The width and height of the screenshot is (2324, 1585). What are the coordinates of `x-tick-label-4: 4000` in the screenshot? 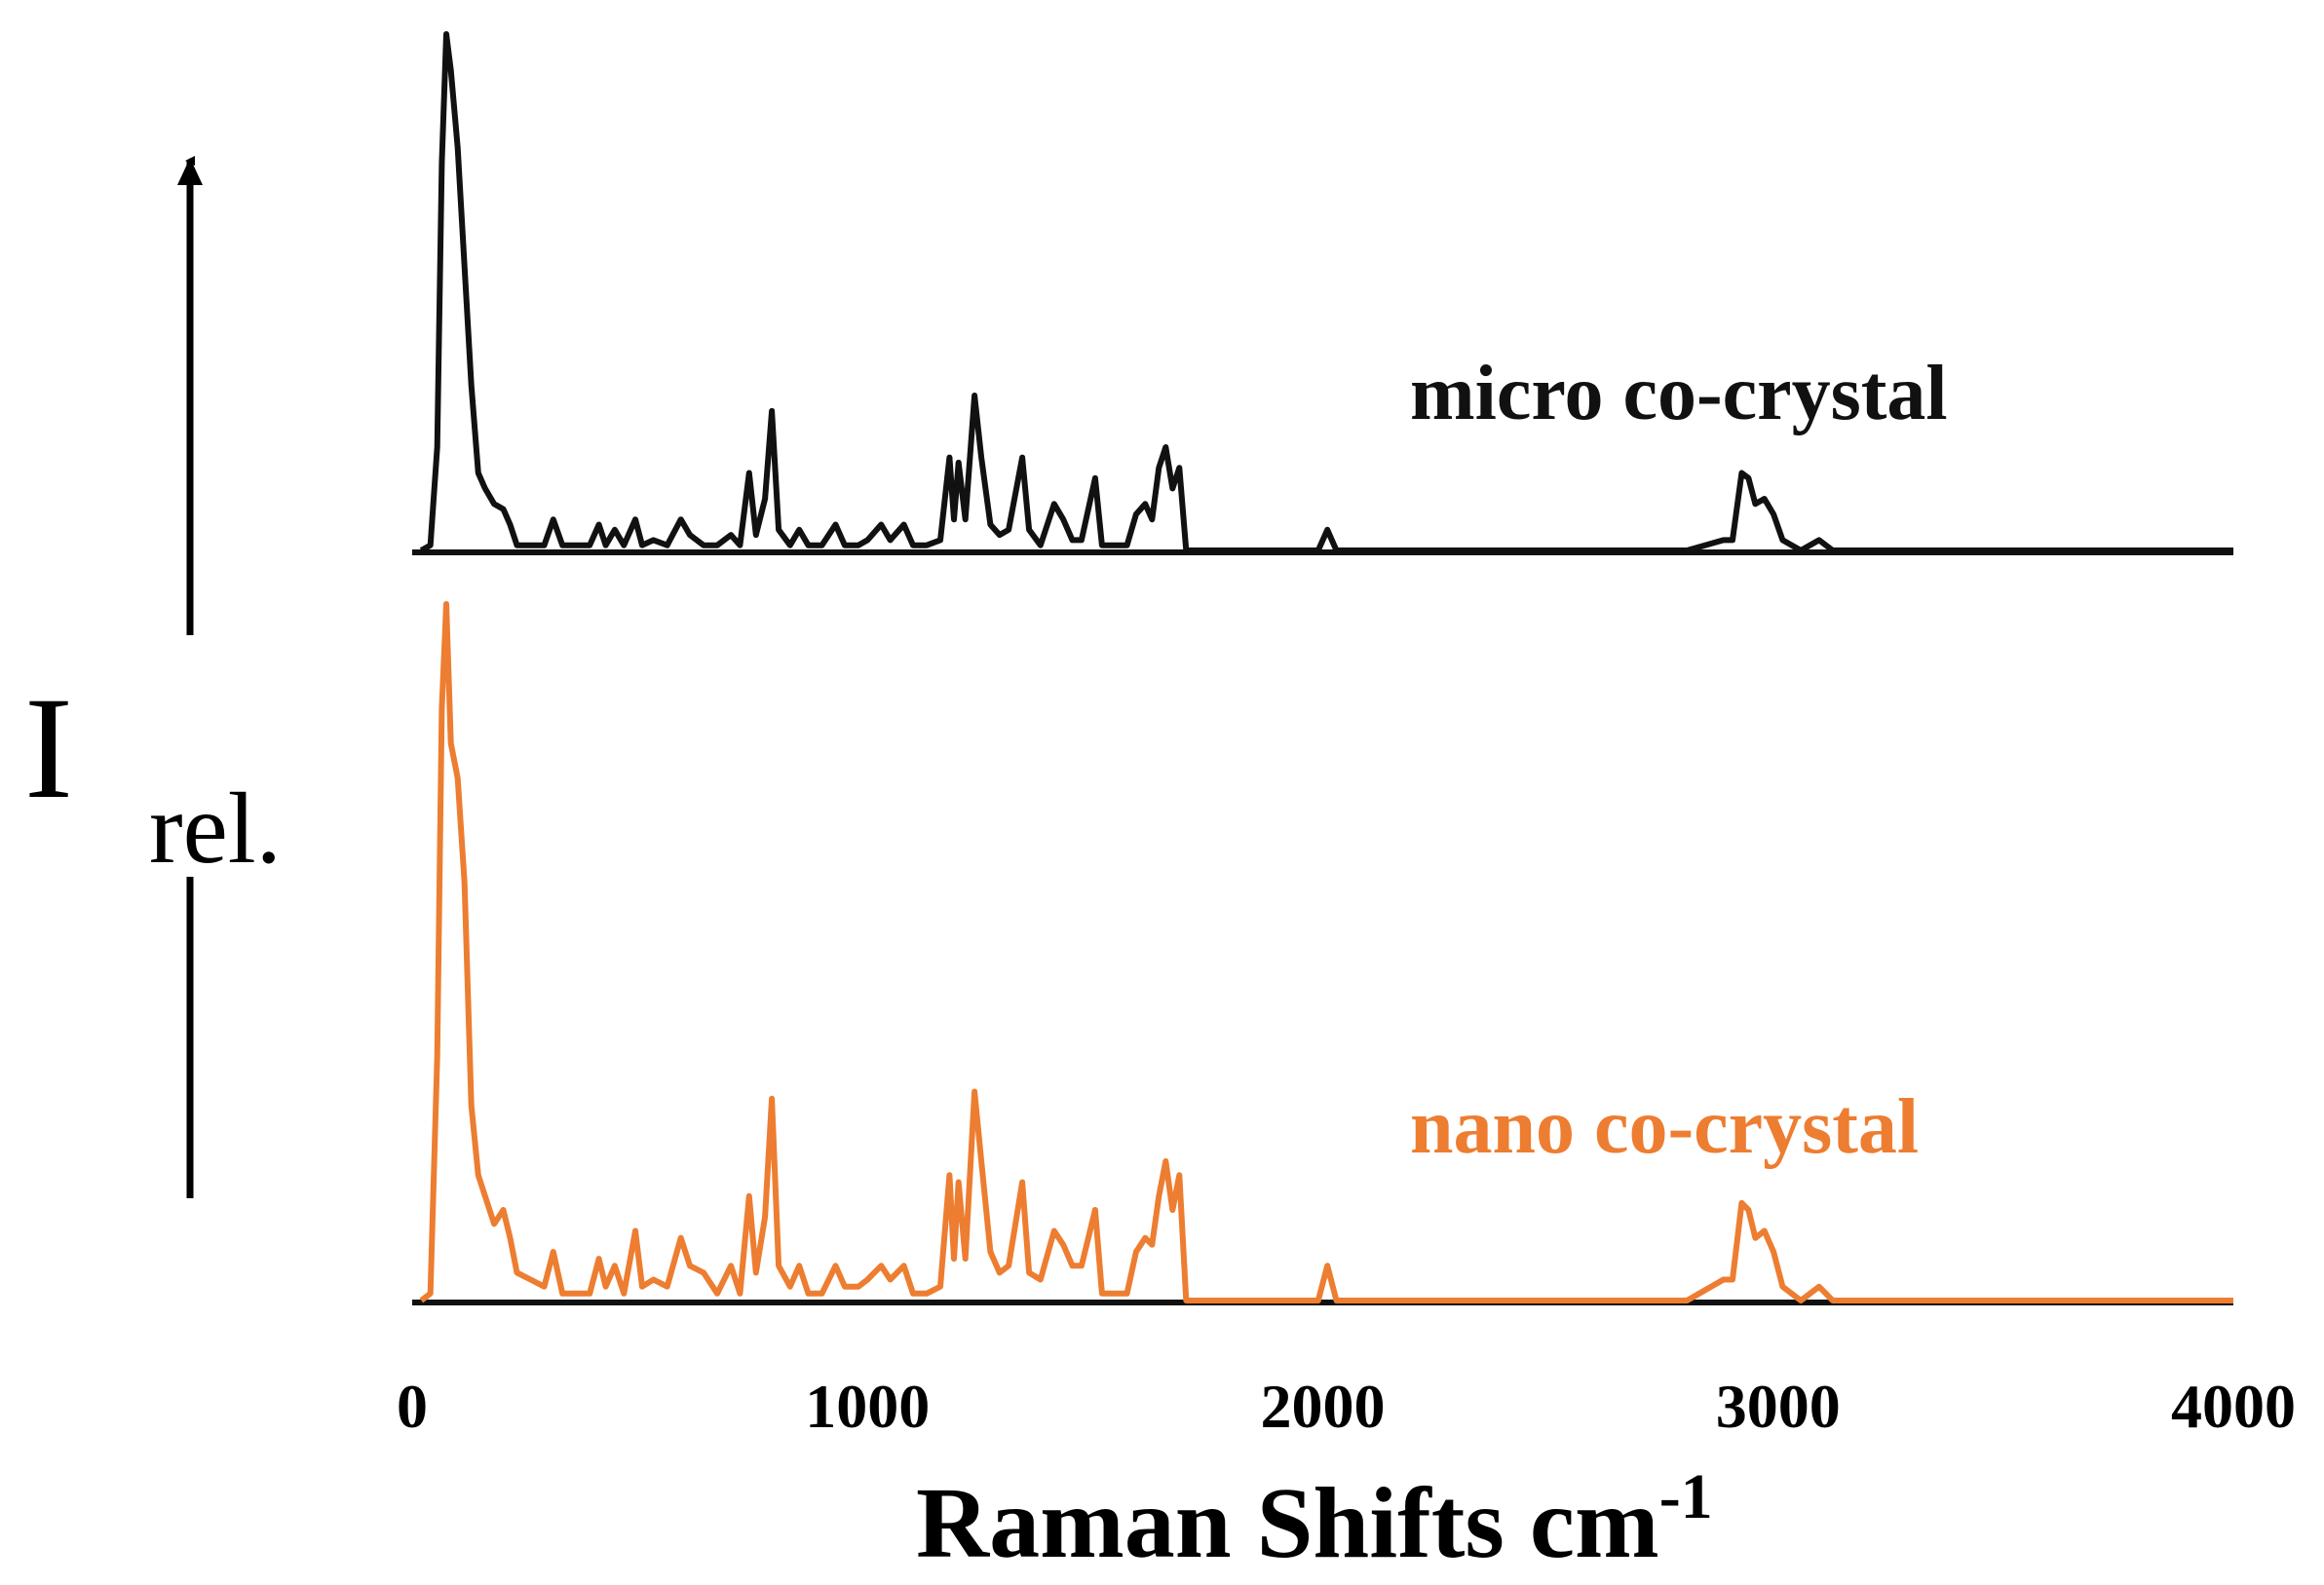 It's located at (2234, 1406).